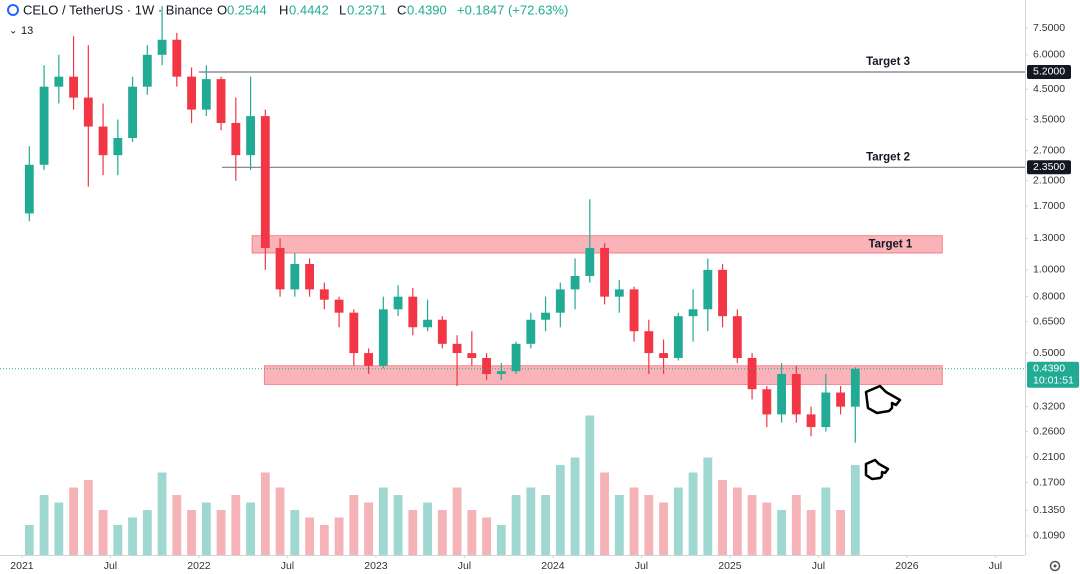  Describe the element at coordinates (13, 10) in the screenshot. I see `logo` at that location.